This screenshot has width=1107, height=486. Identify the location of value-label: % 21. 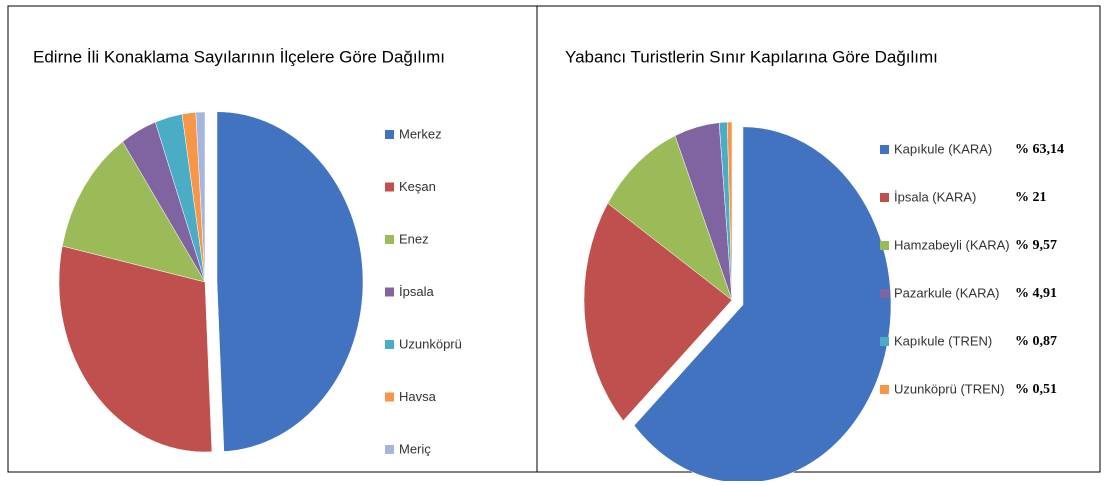
(1031, 197).